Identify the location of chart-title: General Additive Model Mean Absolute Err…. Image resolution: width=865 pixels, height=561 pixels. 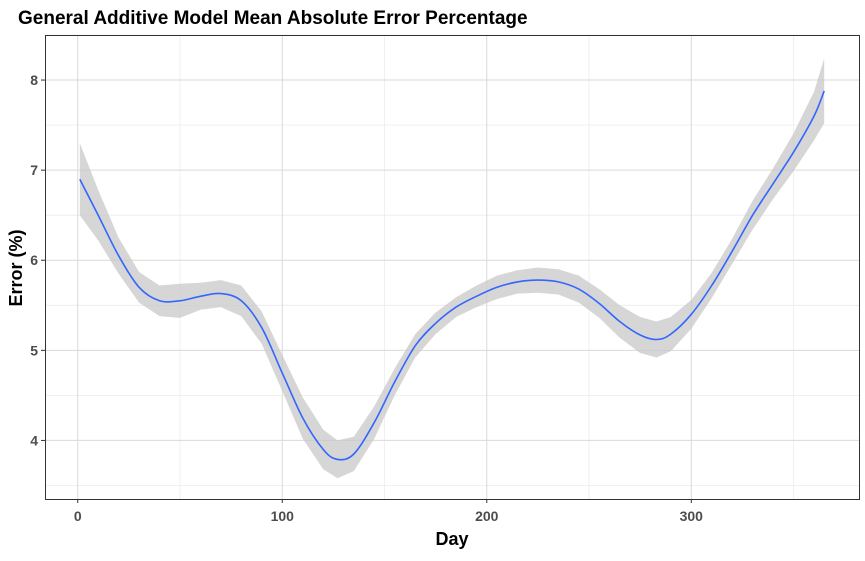
(273, 18).